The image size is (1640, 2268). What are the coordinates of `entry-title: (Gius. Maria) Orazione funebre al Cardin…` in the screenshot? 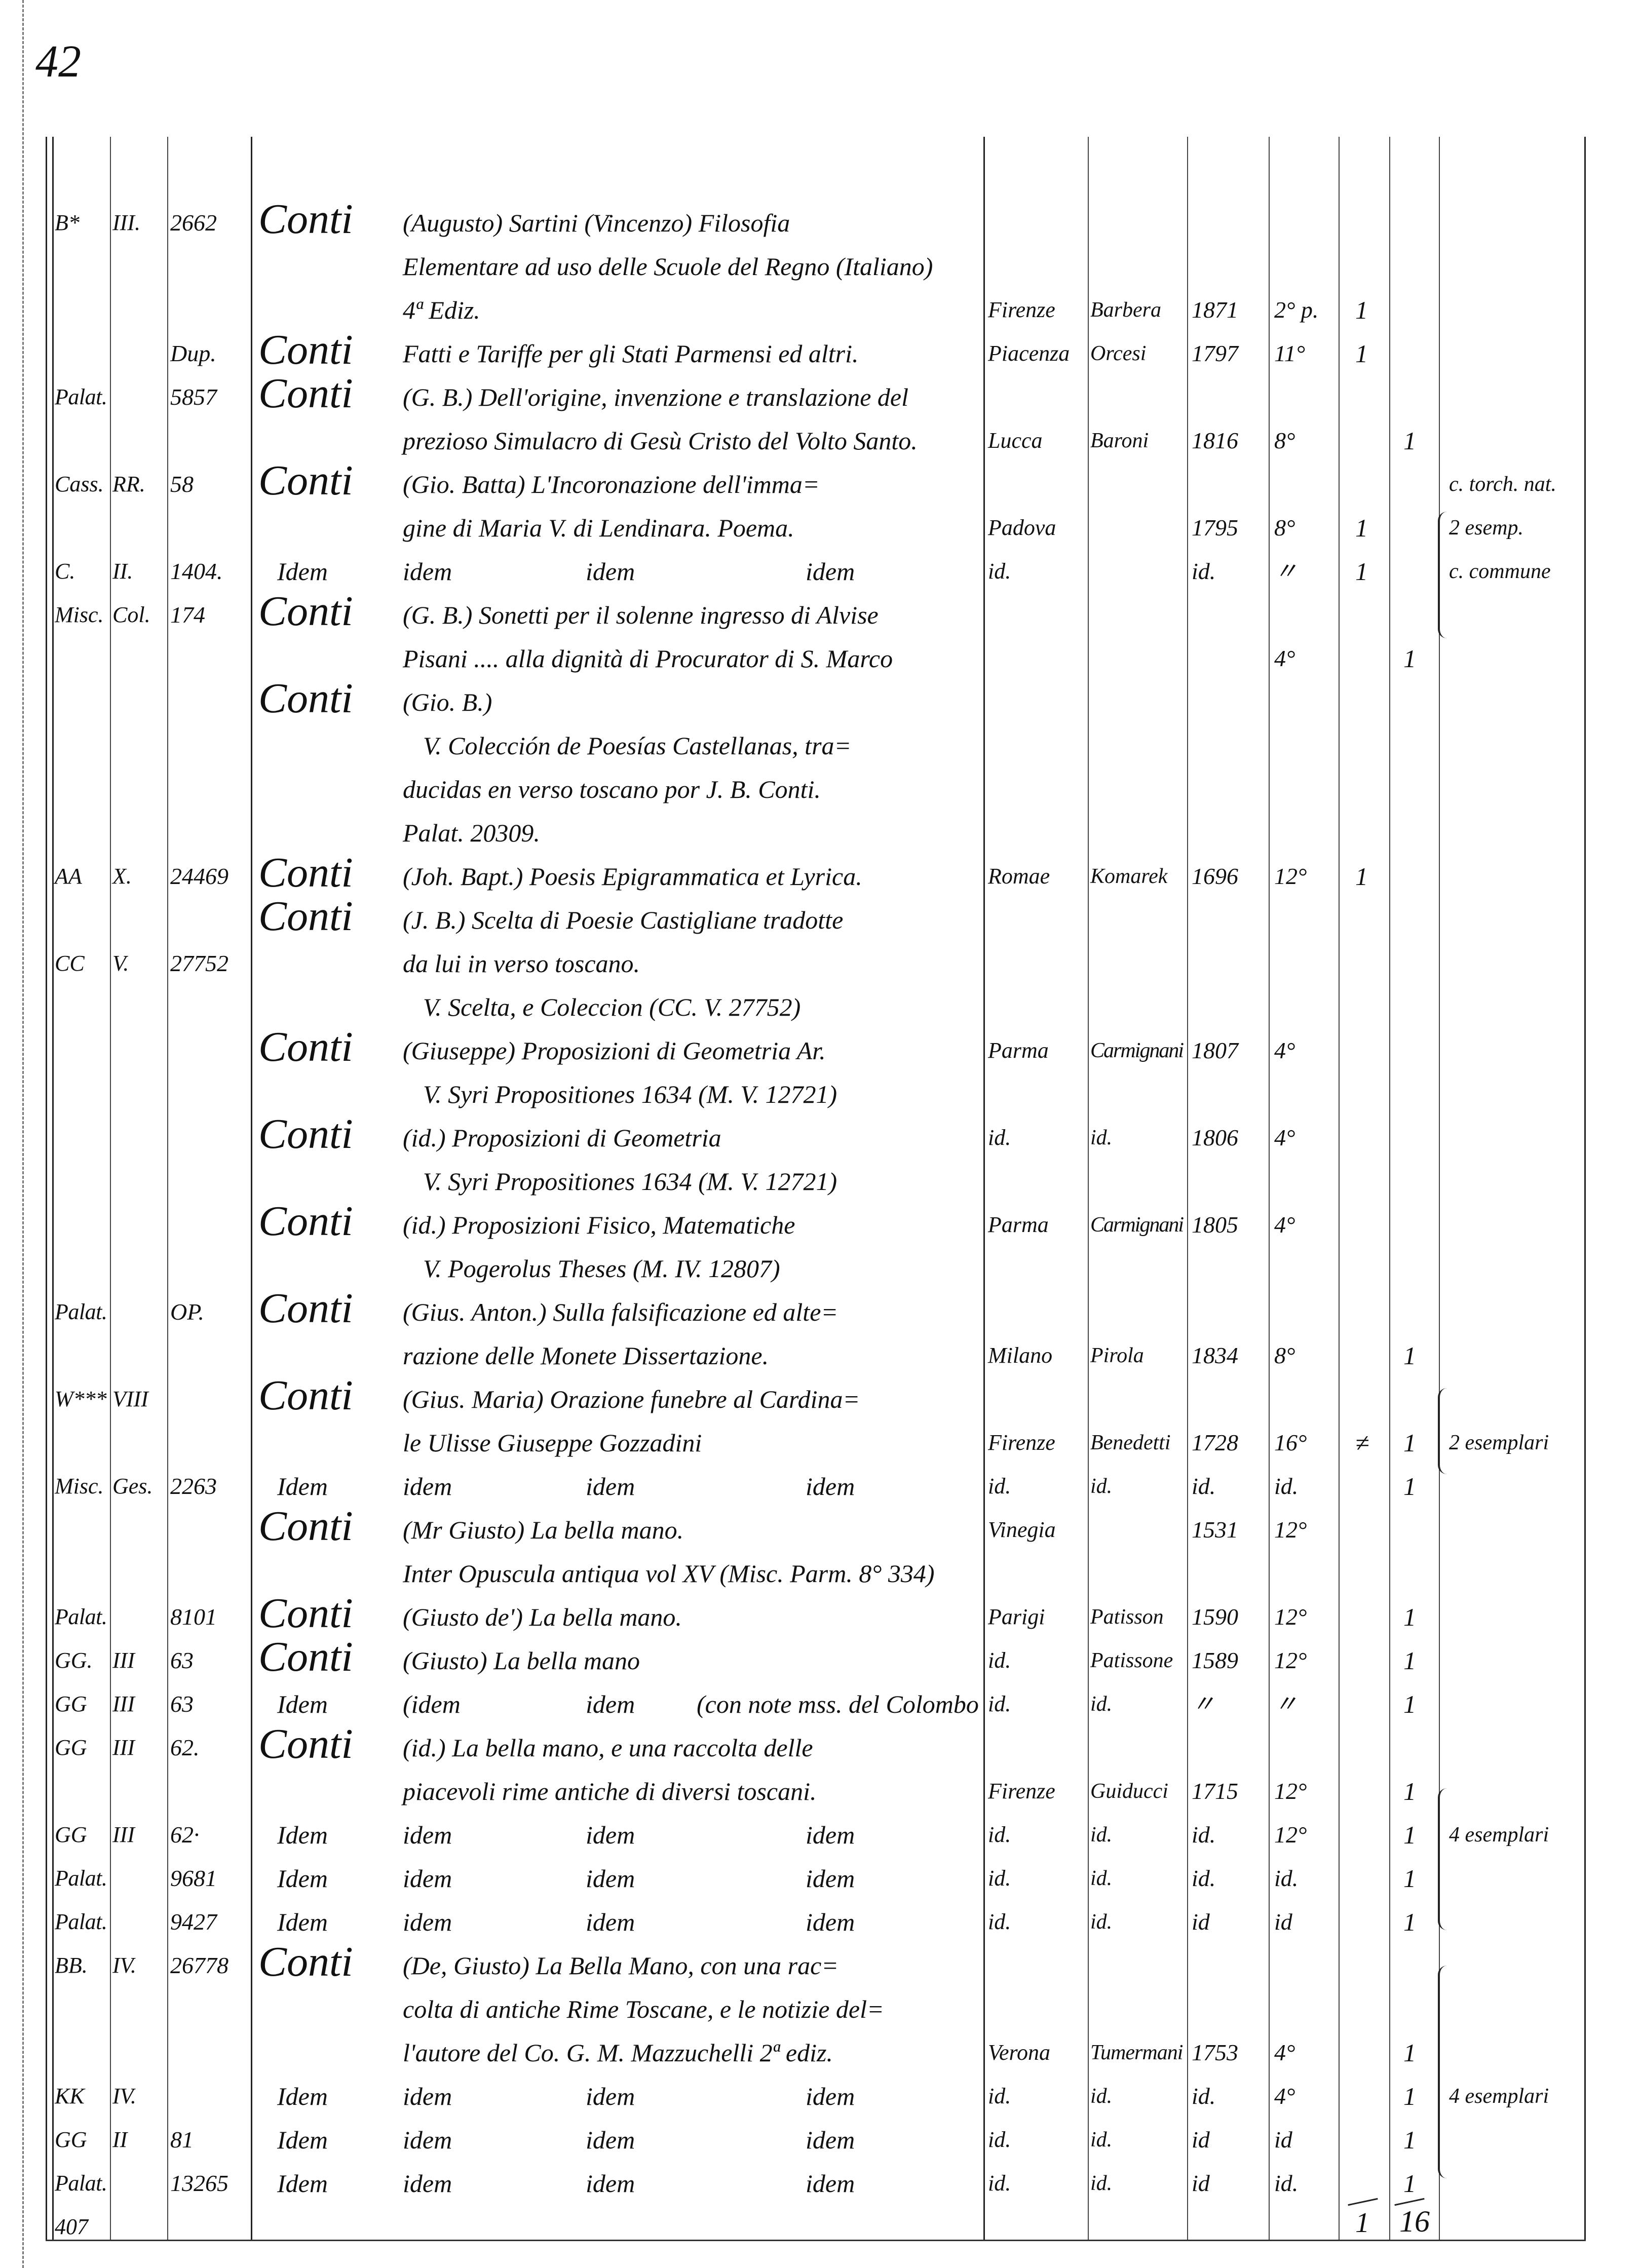 It's located at (631, 1399).